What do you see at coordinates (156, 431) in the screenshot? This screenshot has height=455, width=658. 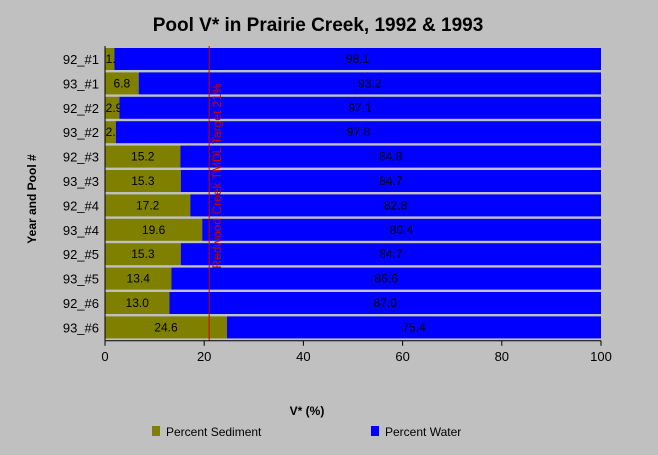 I see `legend-swatch-sediment` at bounding box center [156, 431].